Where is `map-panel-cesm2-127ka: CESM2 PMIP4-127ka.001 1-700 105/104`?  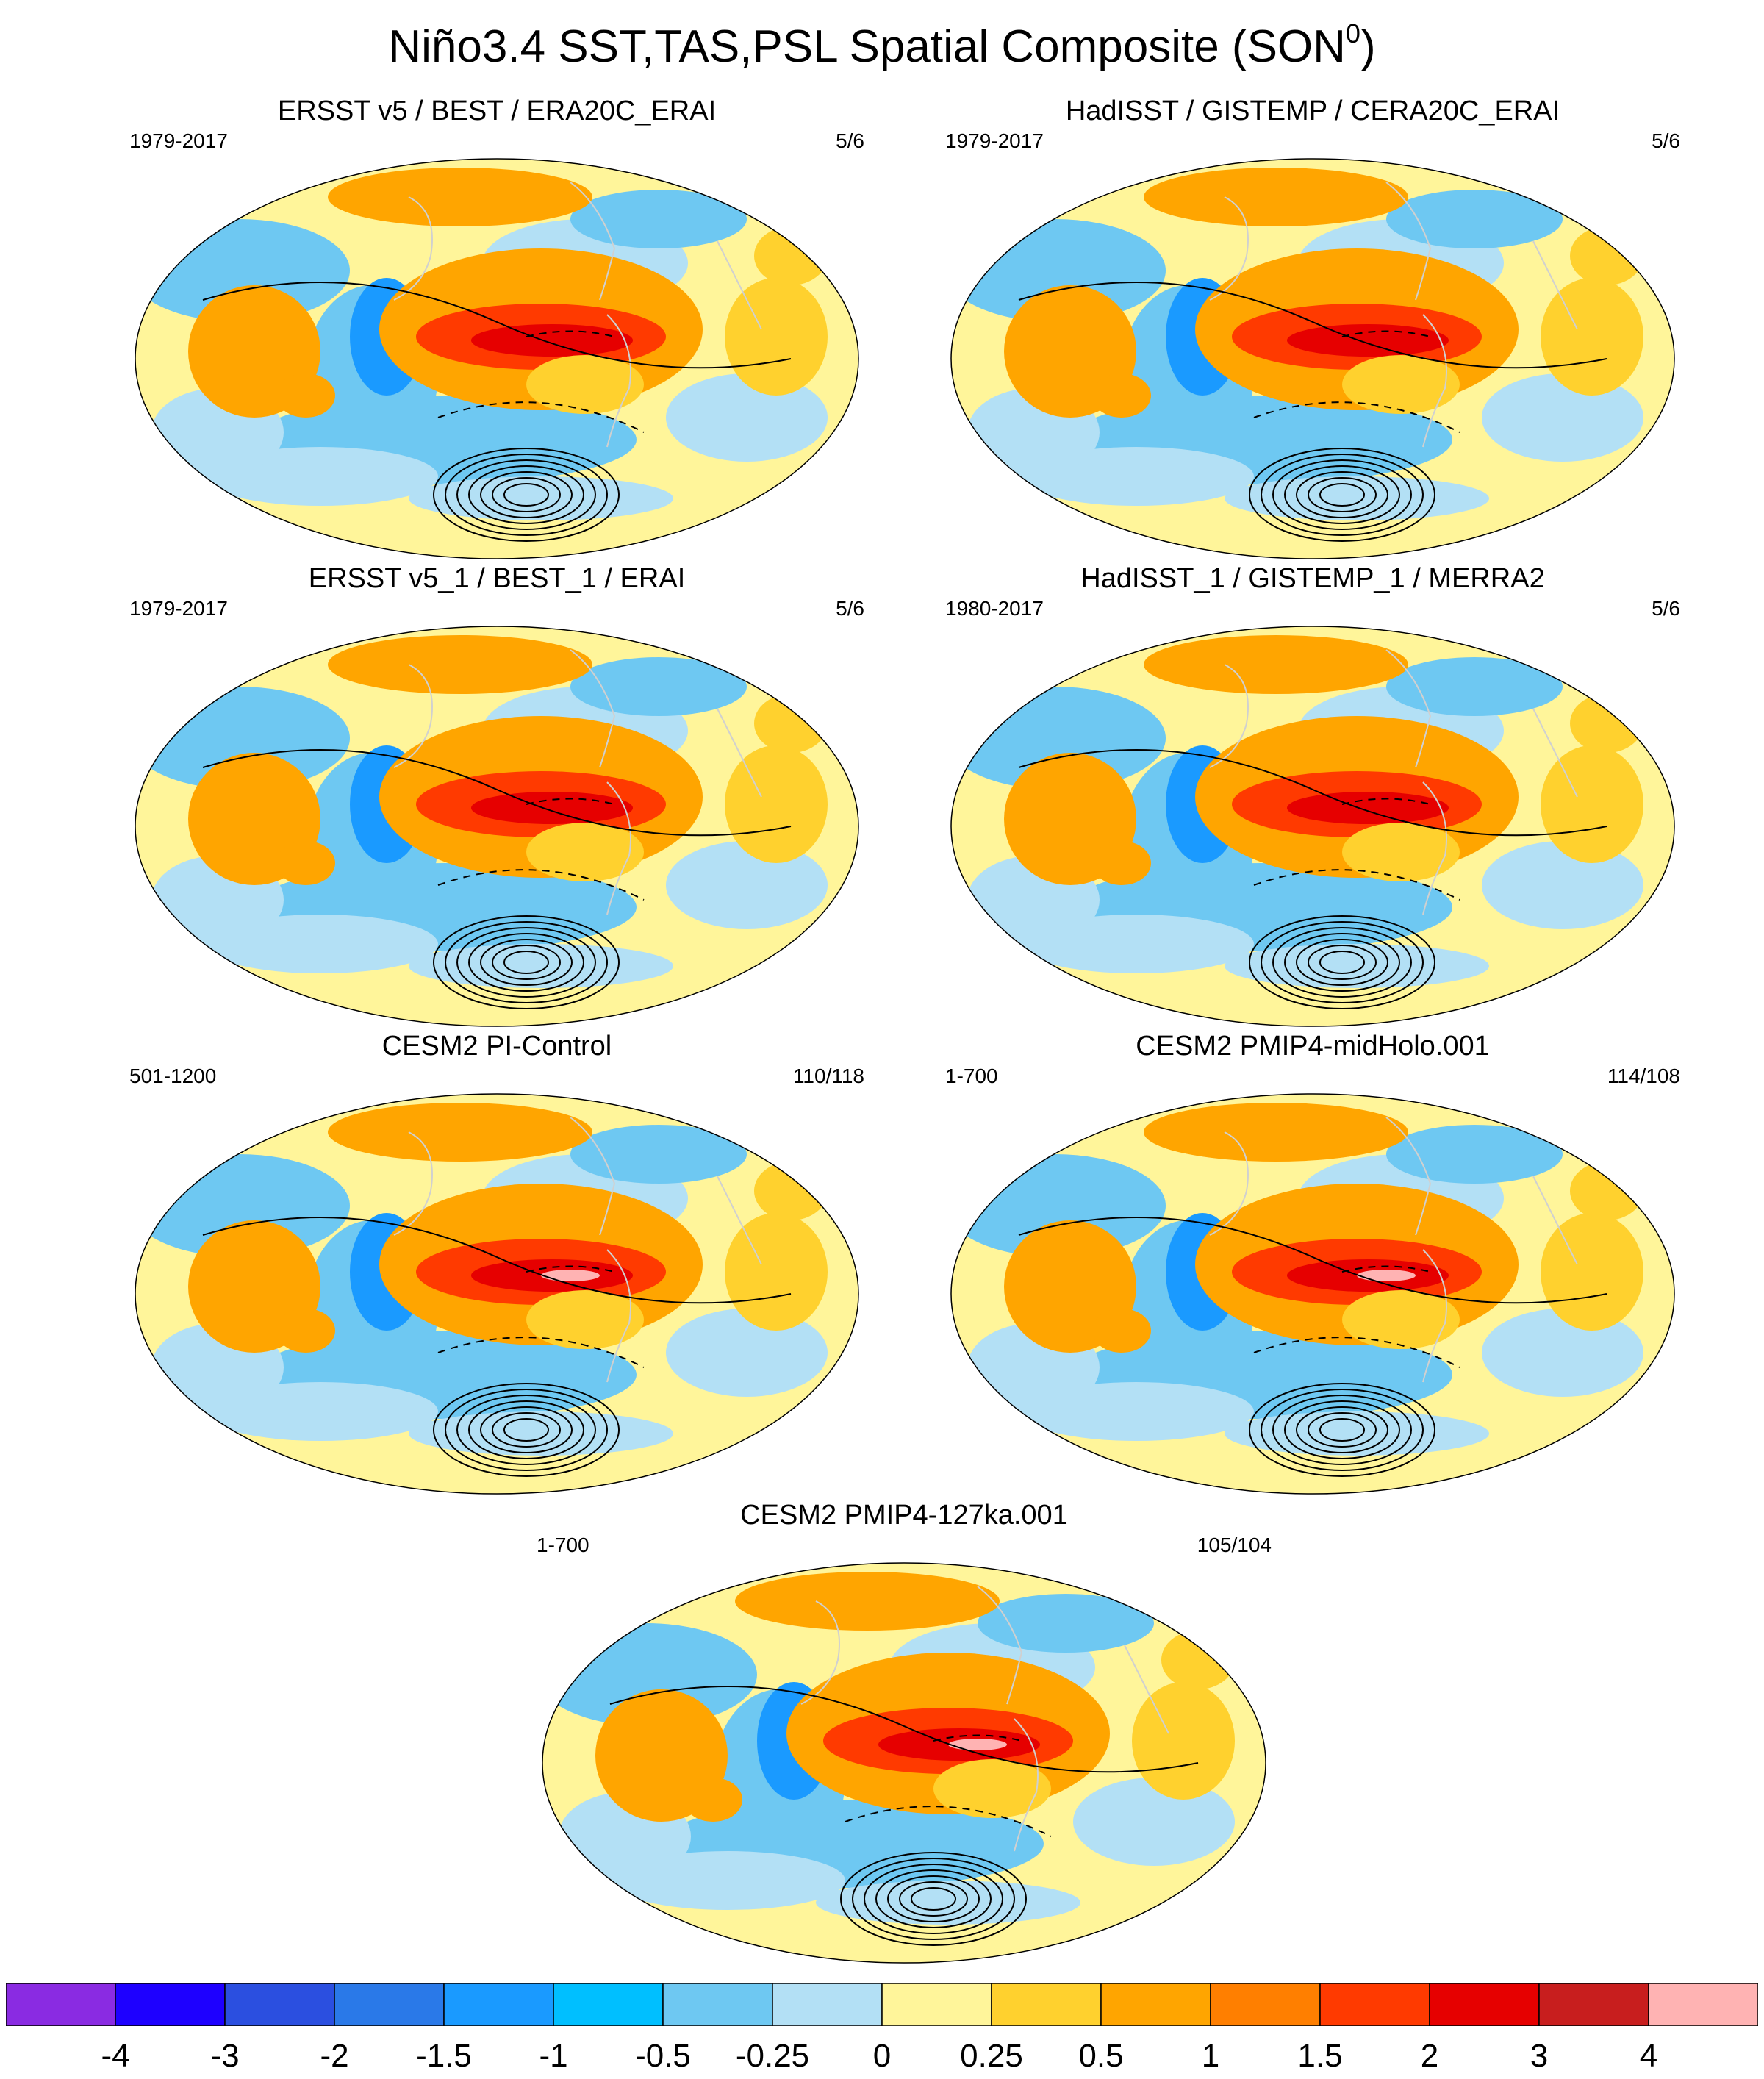 map-panel-cesm2-127ka: CESM2 PMIP4-127ka.001 1-700 105/104 is located at coordinates (904, 1734).